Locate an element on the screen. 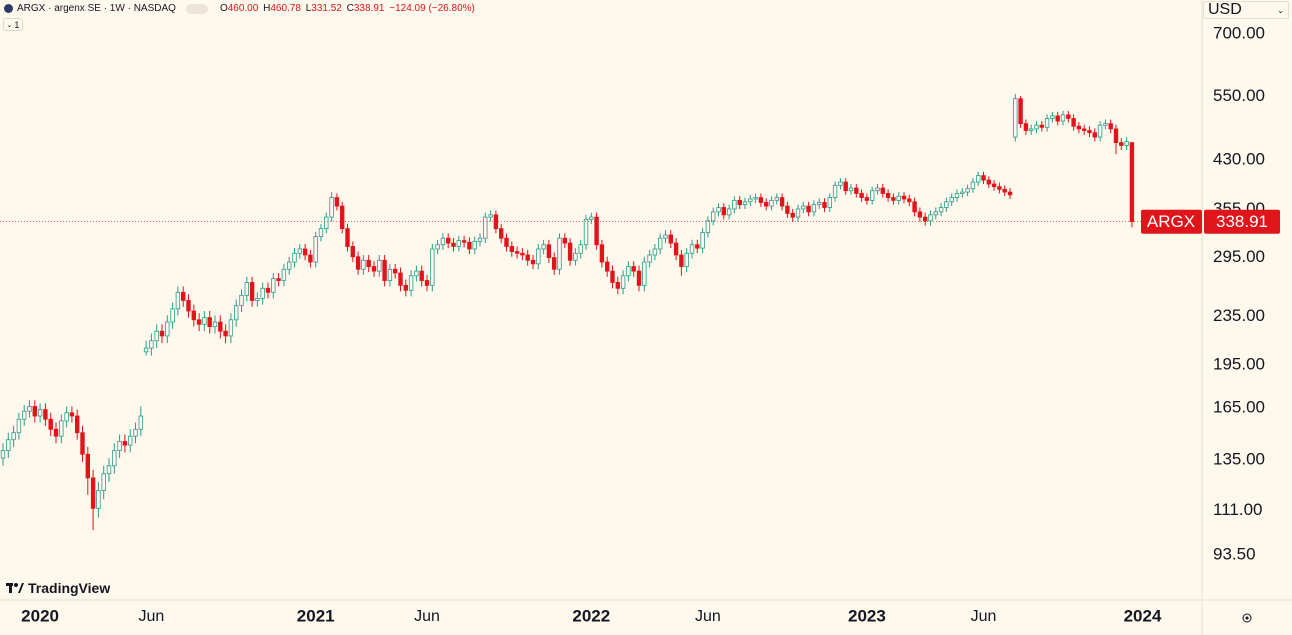 Image resolution: width=1292 pixels, height=635 pixels. price-label-bg is located at coordinates (1171, 221).